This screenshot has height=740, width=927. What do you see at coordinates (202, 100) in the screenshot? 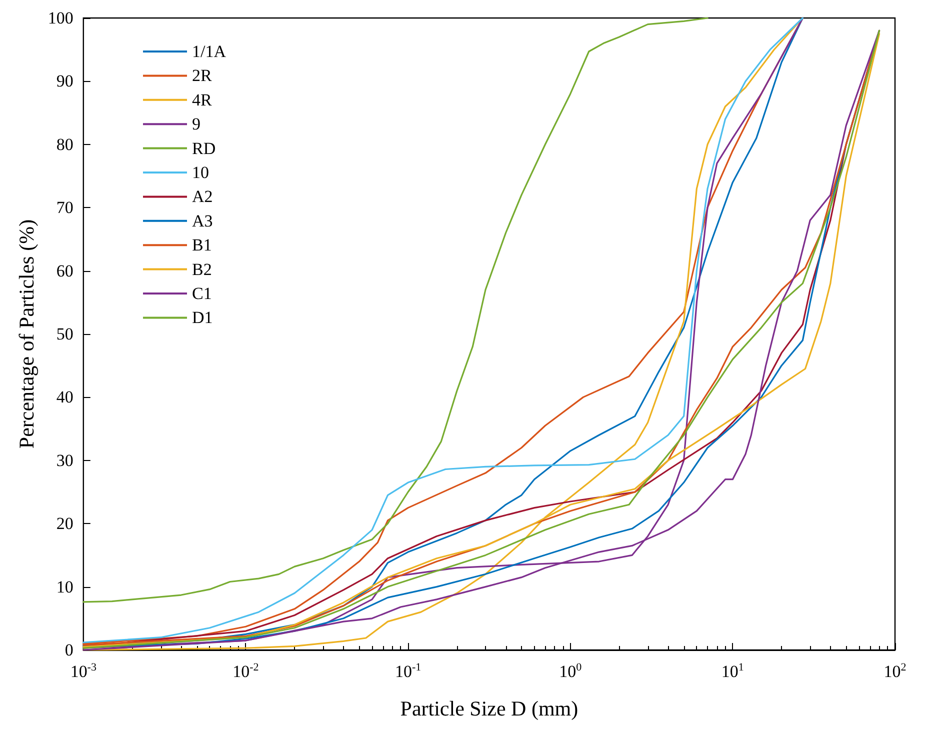
I see `legend-label: 4R` at bounding box center [202, 100].